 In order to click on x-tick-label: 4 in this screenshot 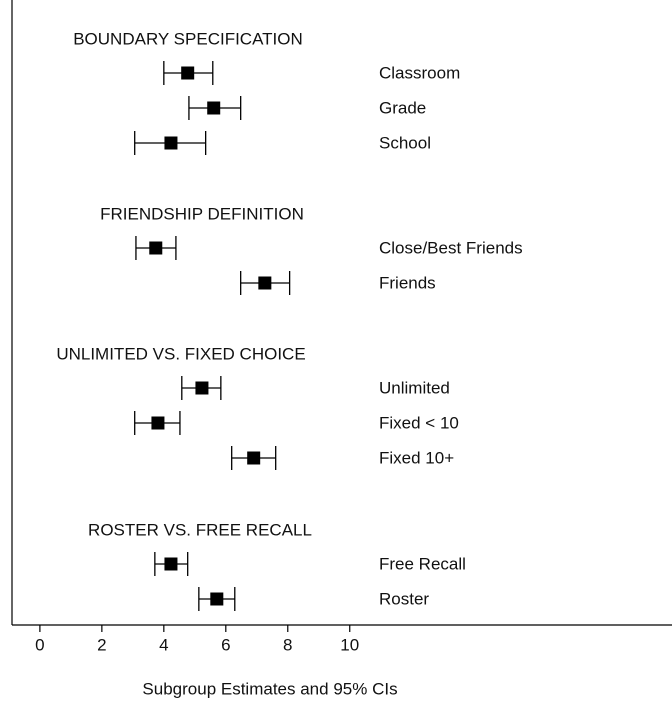, I will do `click(163, 644)`.